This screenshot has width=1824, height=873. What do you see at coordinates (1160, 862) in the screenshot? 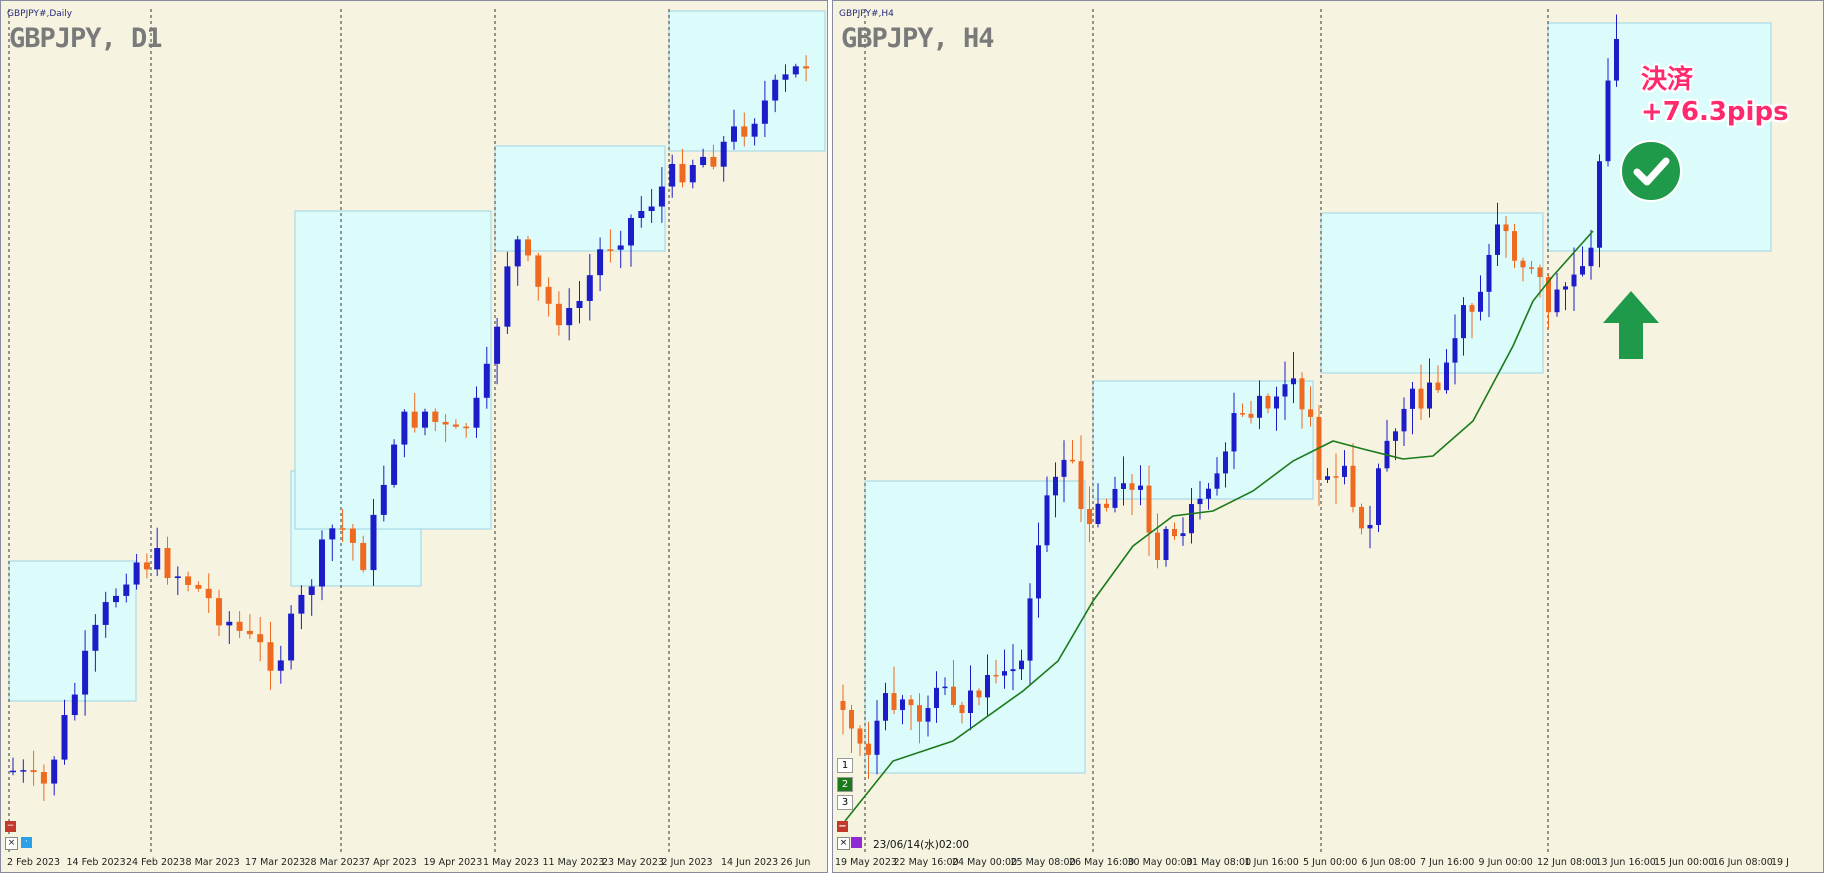
I see `time-axis-label: 30 May 00:00` at bounding box center [1160, 862].